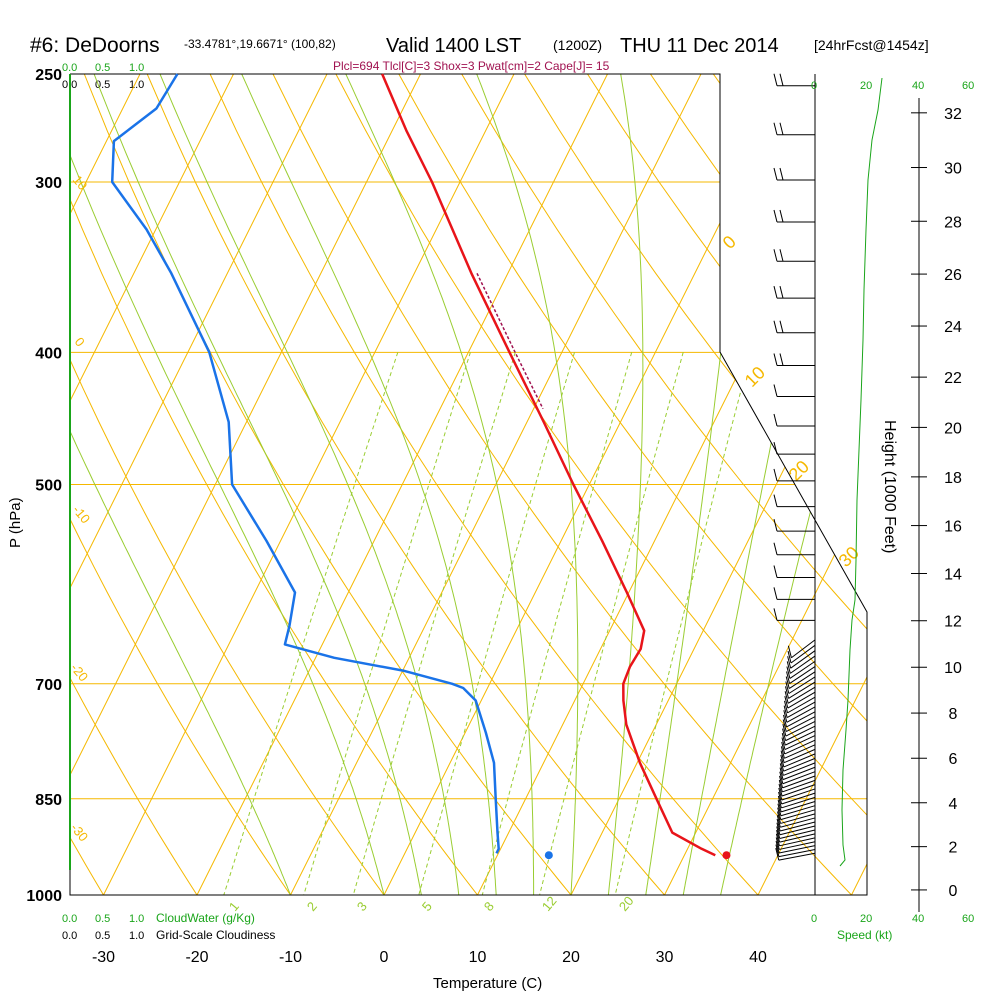 The height and width of the screenshot is (1000, 1000). Describe the element at coordinates (699, 46) in the screenshot. I see `valid-date: THU 11 Dec 2014` at that location.